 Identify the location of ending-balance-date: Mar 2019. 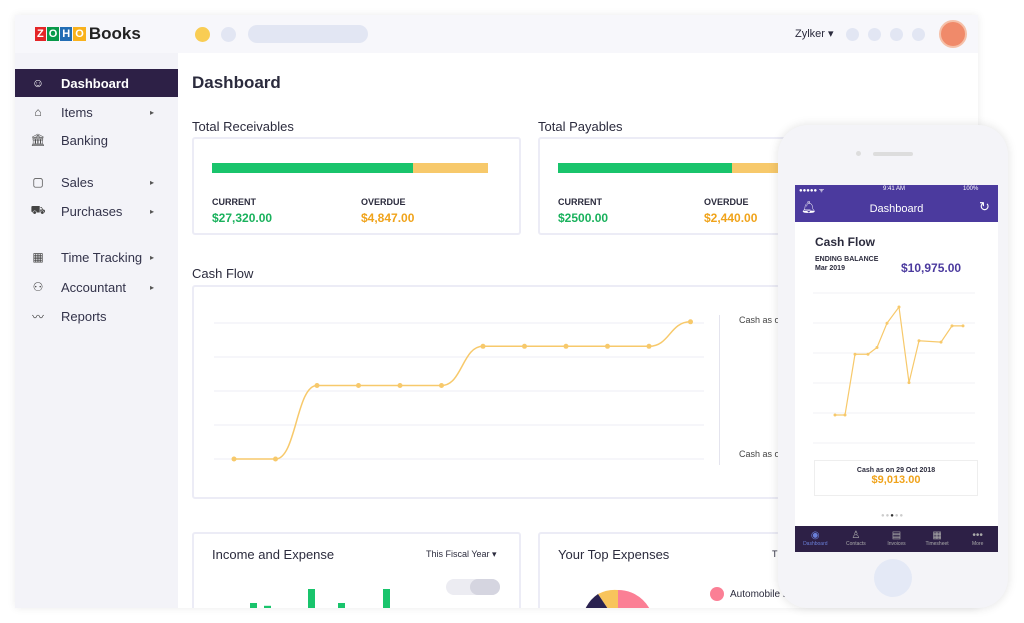
(830, 268).